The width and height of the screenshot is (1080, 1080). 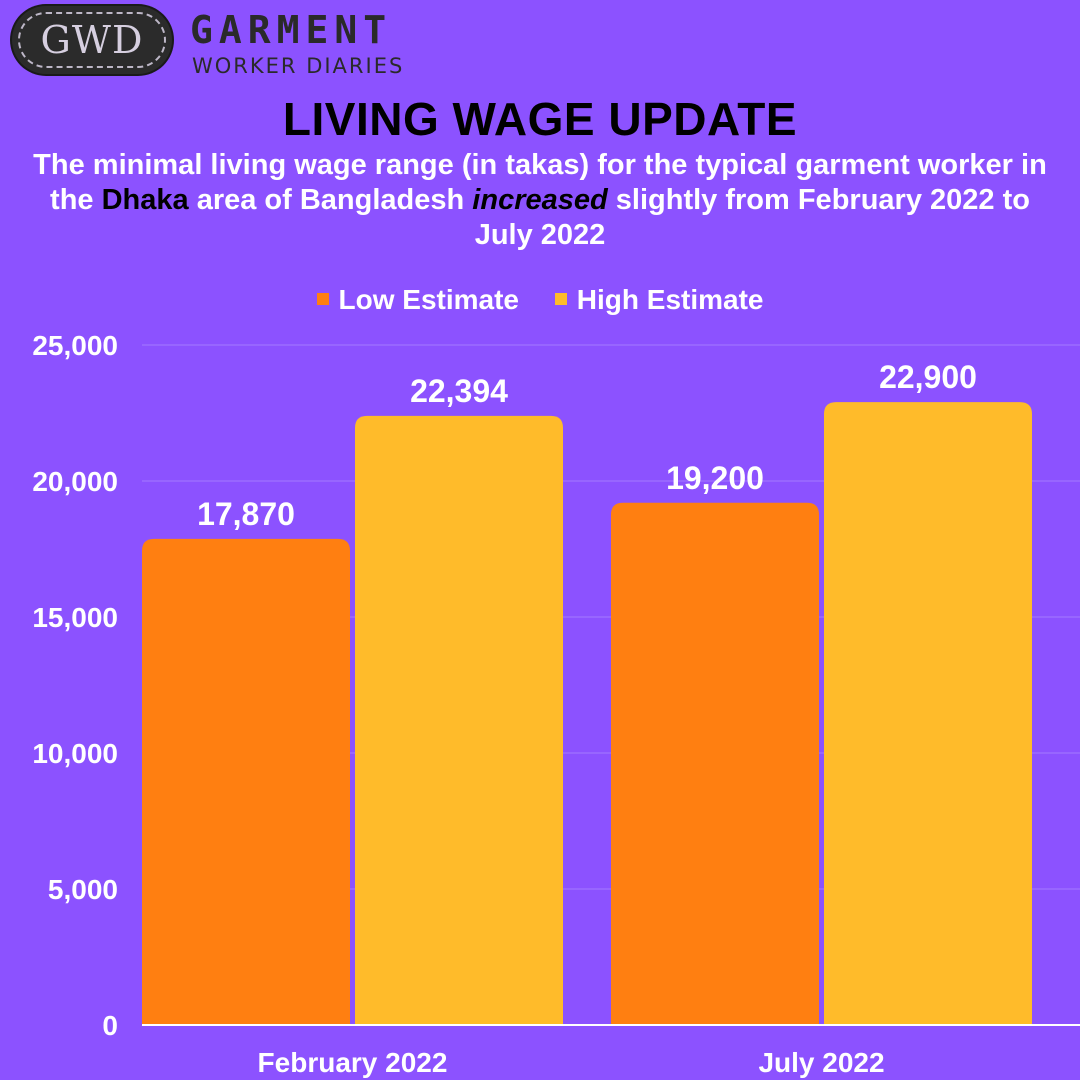 I want to click on x-tick-label: February 2022, so click(x=353, y=1062).